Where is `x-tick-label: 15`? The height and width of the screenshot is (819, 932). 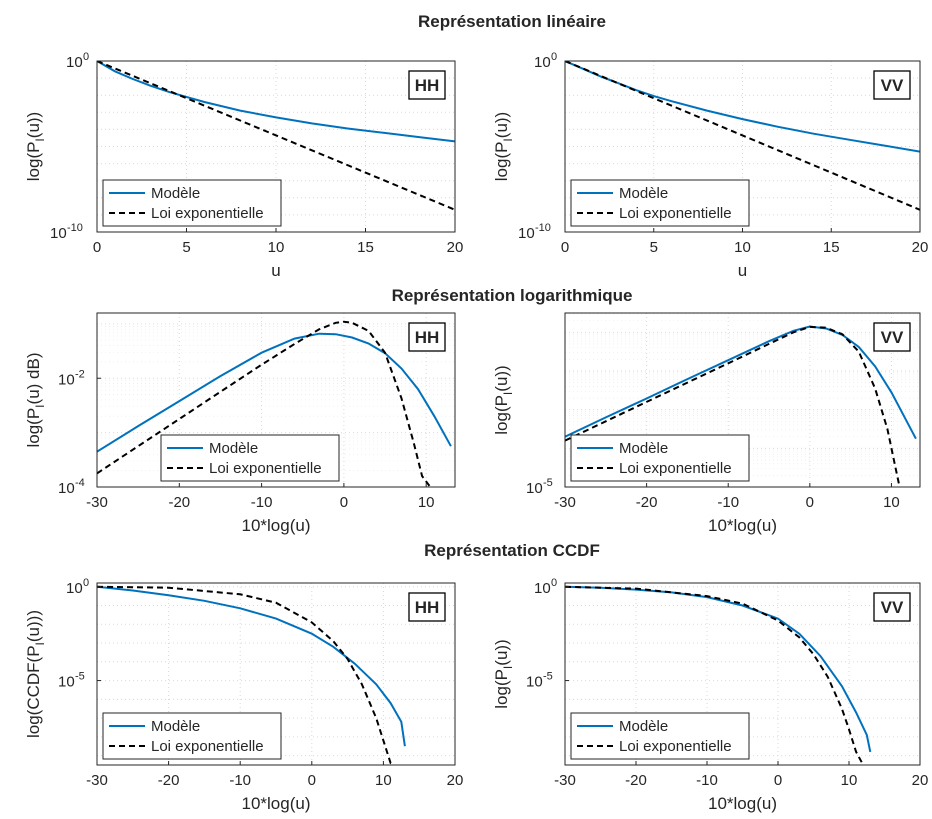 x-tick-label: 15 is located at coordinates (831, 247).